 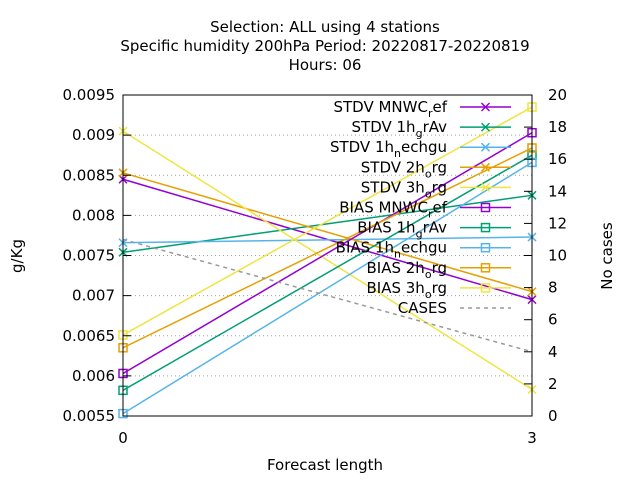 What do you see at coordinates (325, 27) in the screenshot?
I see `title-line-1: Selection: ALL using 4 stations` at bounding box center [325, 27].